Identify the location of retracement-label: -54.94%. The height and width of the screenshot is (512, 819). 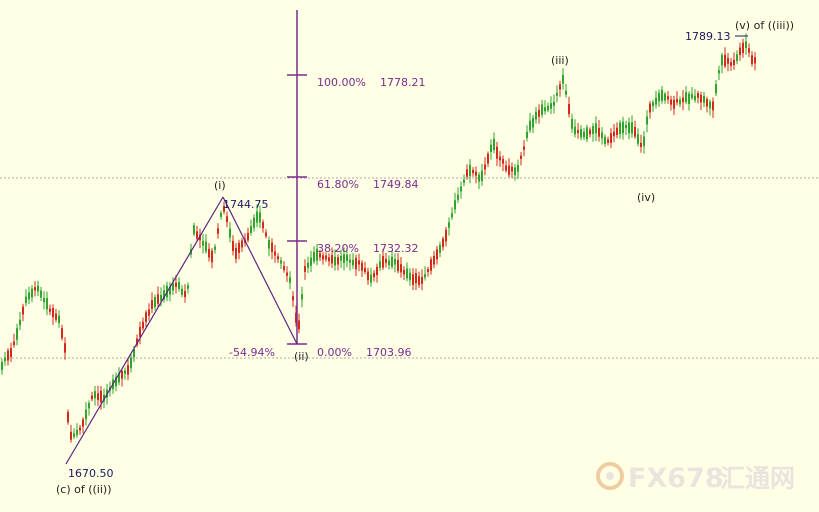
(252, 352).